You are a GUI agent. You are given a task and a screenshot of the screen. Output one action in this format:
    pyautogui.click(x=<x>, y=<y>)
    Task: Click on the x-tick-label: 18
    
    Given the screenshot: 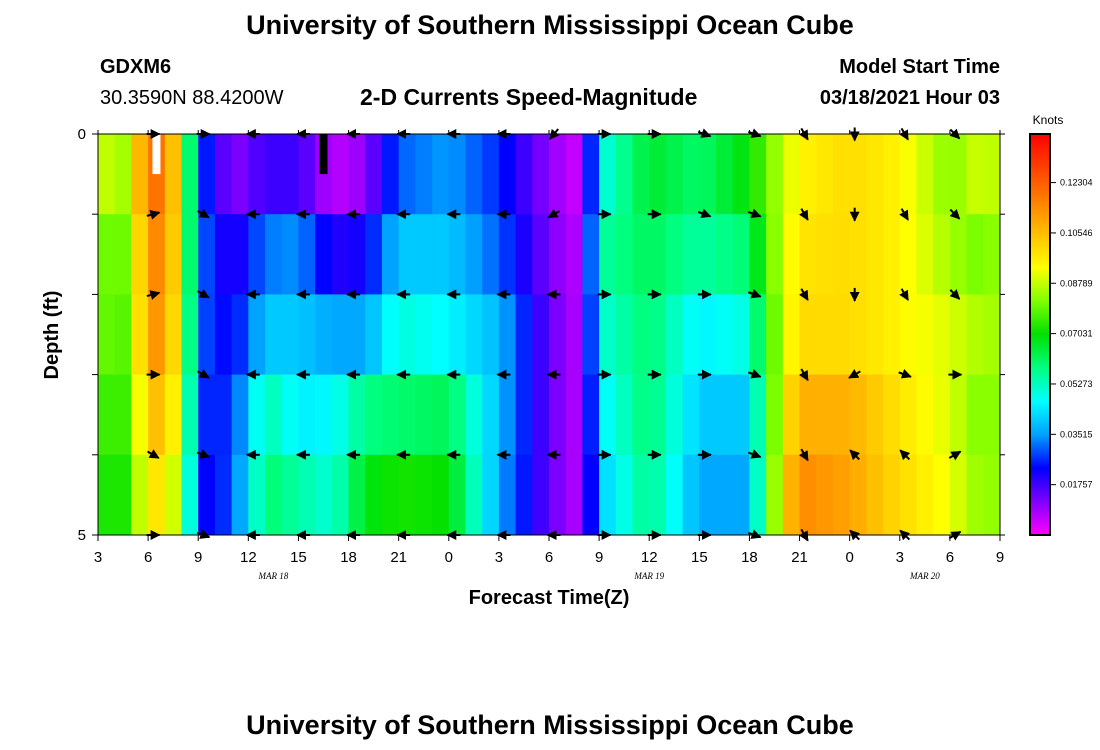 What is the action you would take?
    pyautogui.click(x=348, y=557)
    